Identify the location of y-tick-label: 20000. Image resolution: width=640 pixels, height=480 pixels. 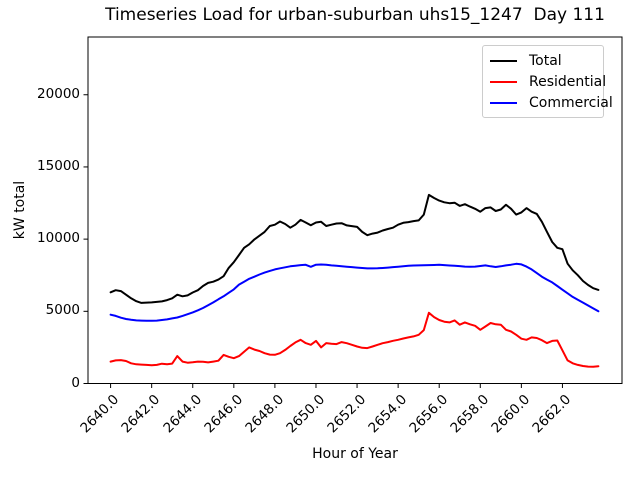
(58, 93).